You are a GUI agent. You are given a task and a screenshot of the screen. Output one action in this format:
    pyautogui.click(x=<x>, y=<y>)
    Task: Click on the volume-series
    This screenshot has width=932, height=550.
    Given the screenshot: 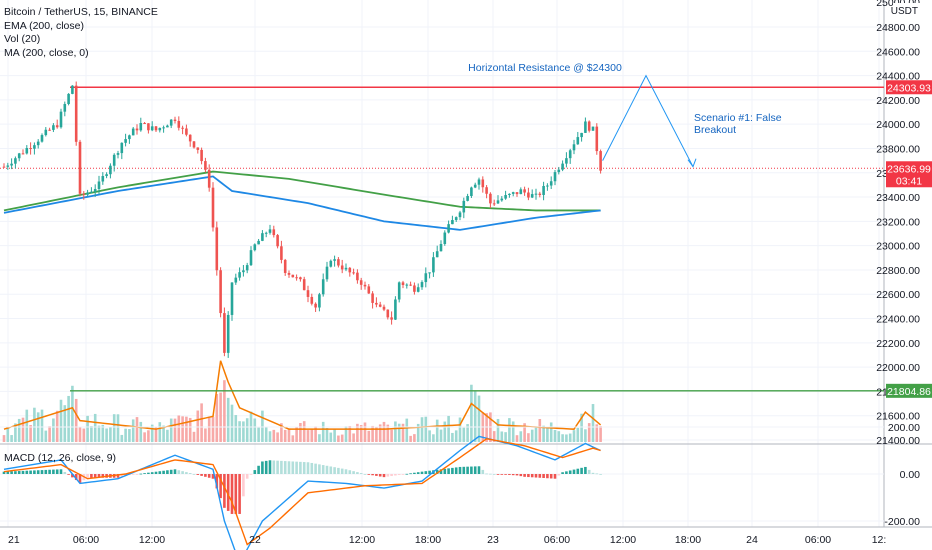 What is the action you would take?
    pyautogui.click(x=302, y=411)
    